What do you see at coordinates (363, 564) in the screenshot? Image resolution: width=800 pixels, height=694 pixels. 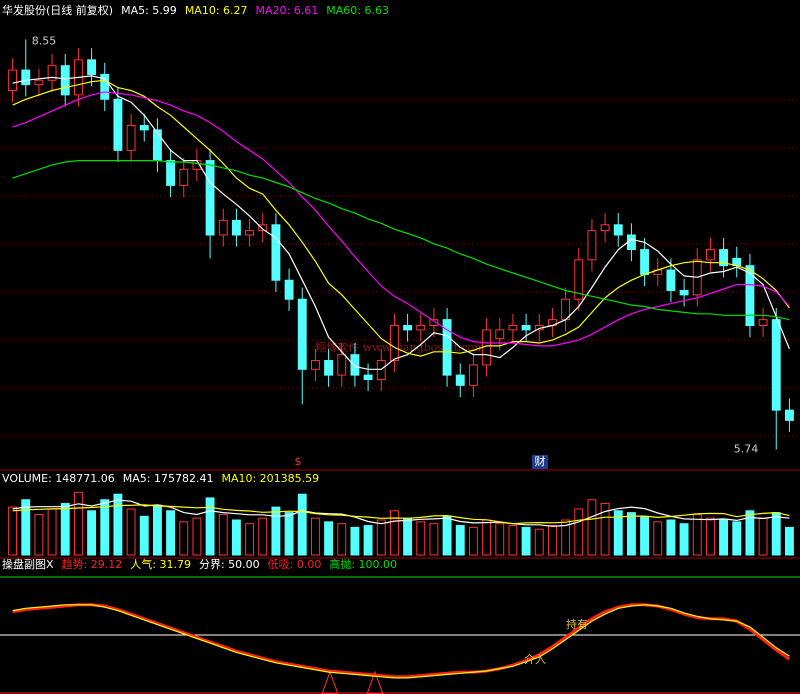 I see `legend-entry: 高抛: 100.00` at bounding box center [363, 564].